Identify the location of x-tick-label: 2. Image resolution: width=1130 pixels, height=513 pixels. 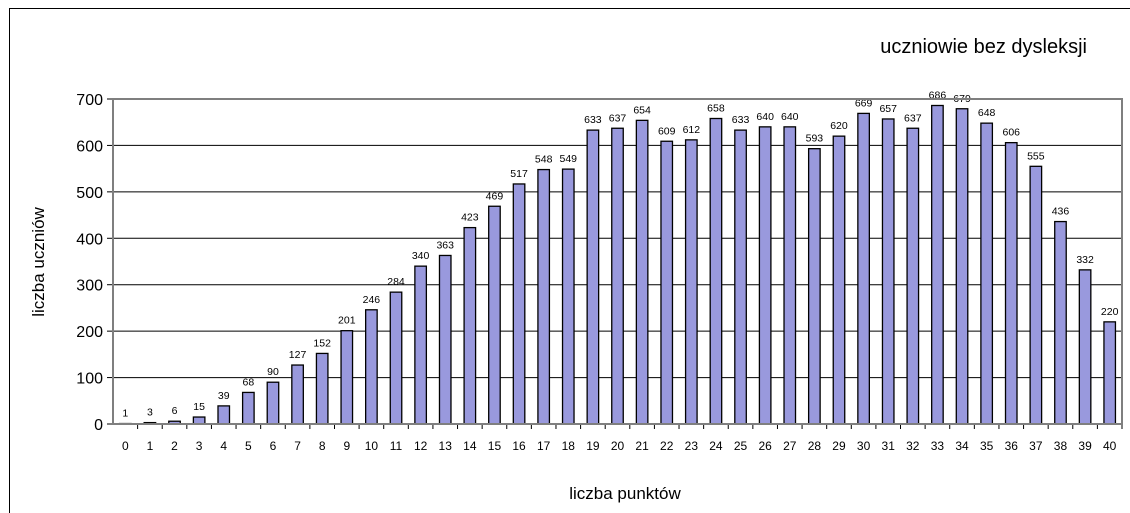
(174, 446).